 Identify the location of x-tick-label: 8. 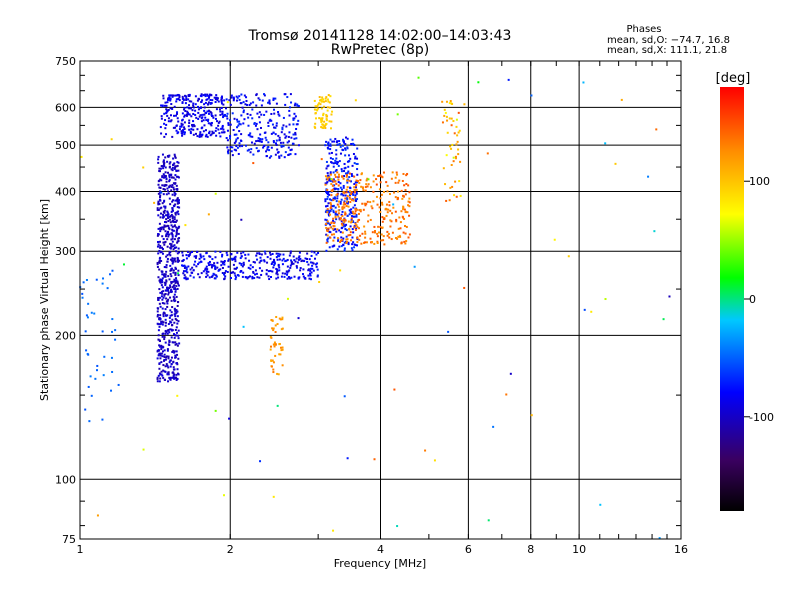
(530, 549).